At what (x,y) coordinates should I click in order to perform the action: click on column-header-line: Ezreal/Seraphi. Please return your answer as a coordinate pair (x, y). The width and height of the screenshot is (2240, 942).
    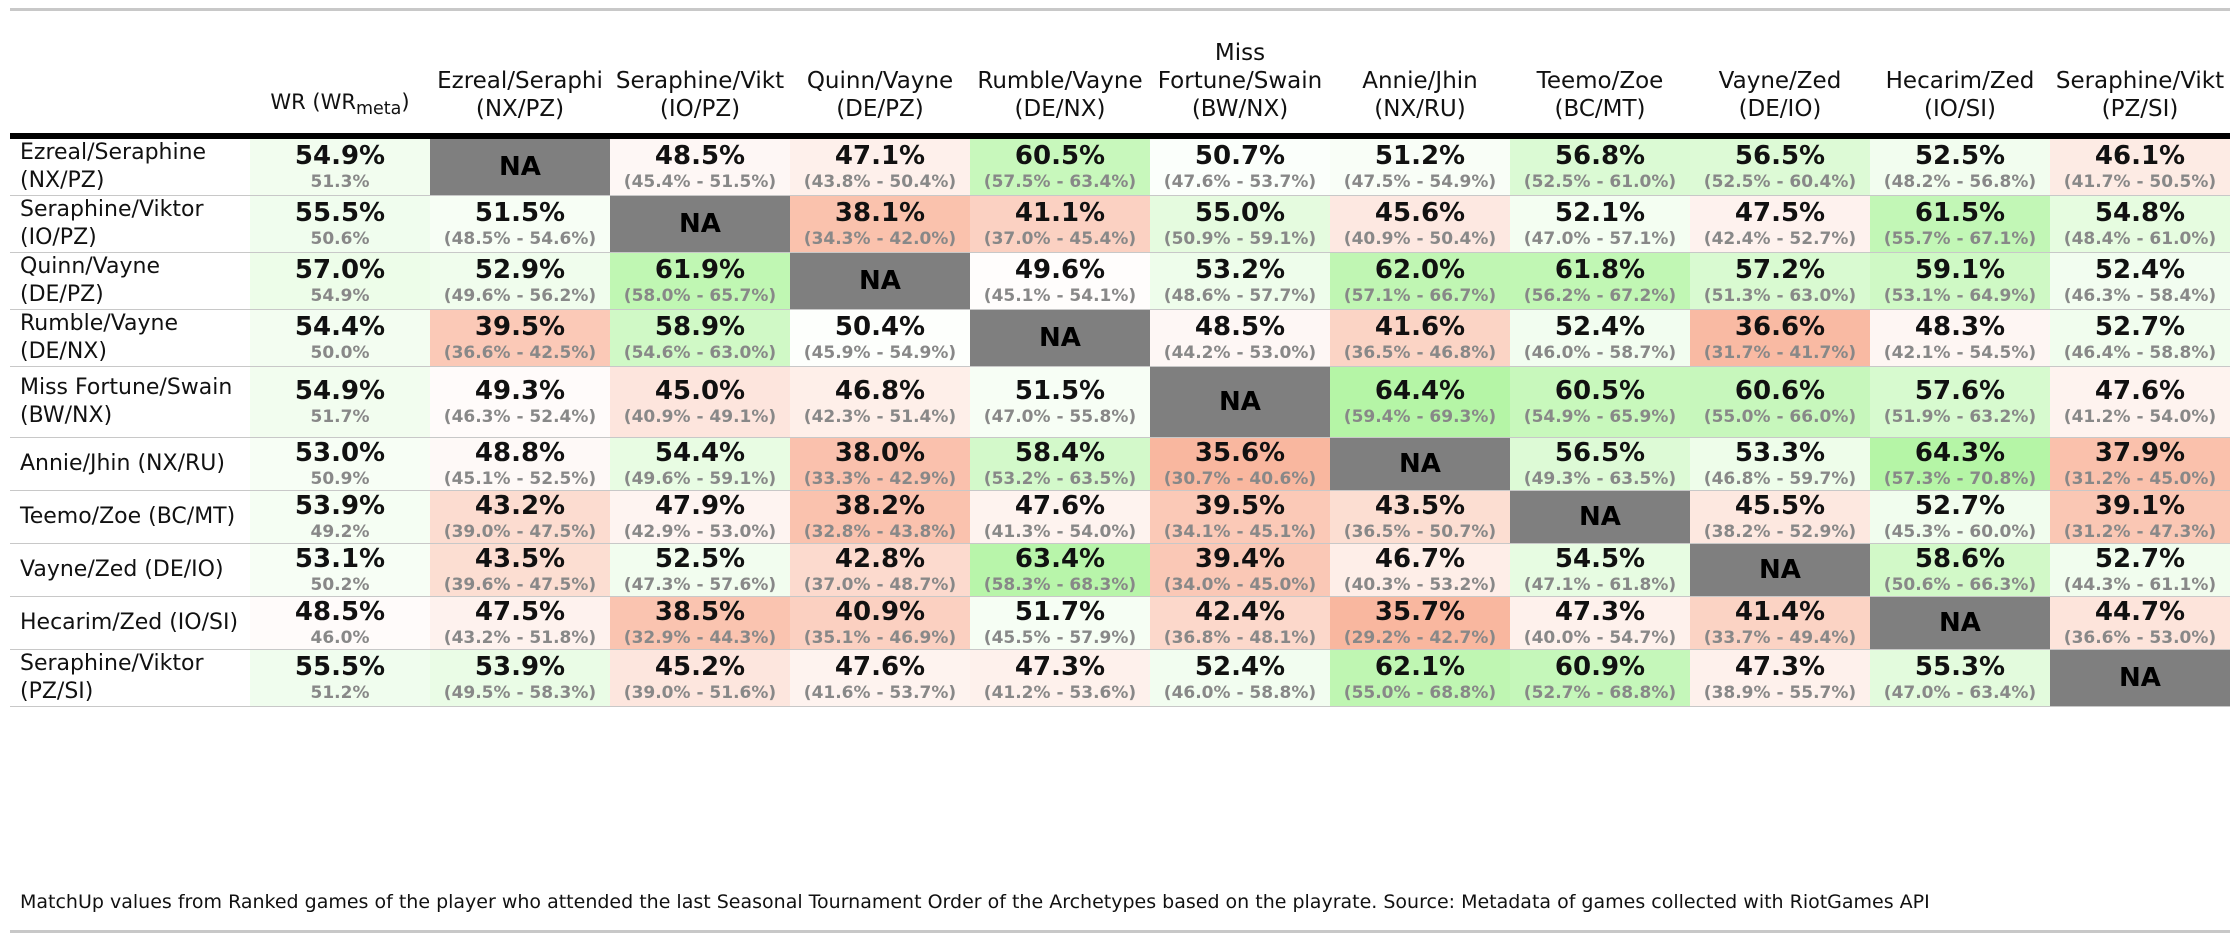
    Looking at the image, I should click on (520, 81).